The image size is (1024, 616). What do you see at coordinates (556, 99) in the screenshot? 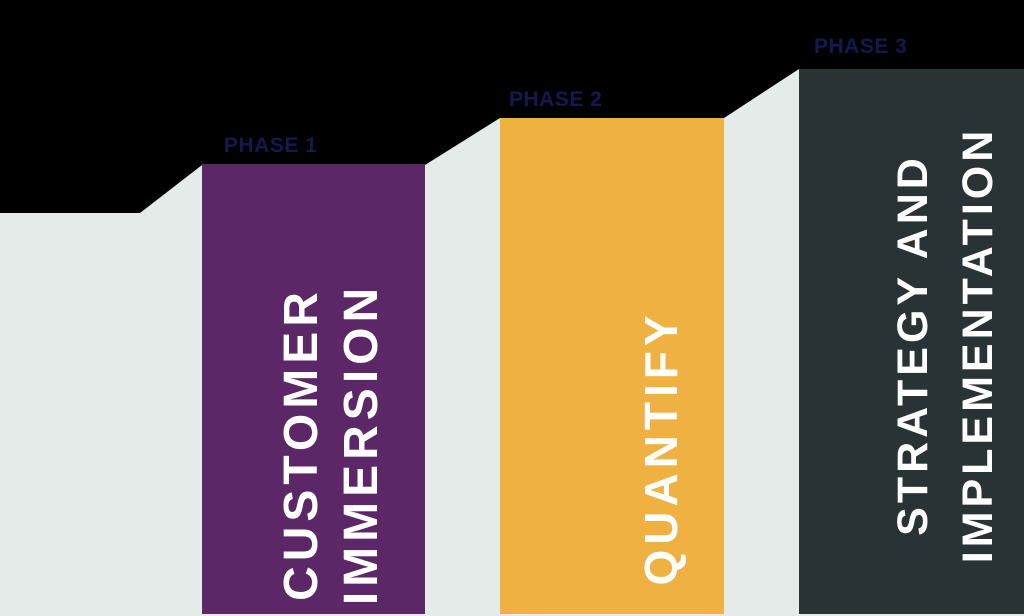
I see `phase-2-label: PHASE 2` at bounding box center [556, 99].